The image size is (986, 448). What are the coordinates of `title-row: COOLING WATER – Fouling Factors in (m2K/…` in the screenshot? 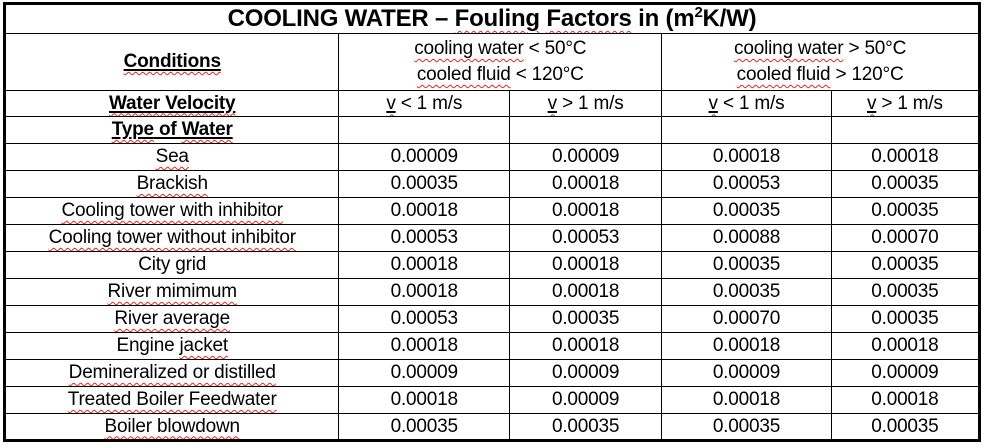 It's located at (492, 18).